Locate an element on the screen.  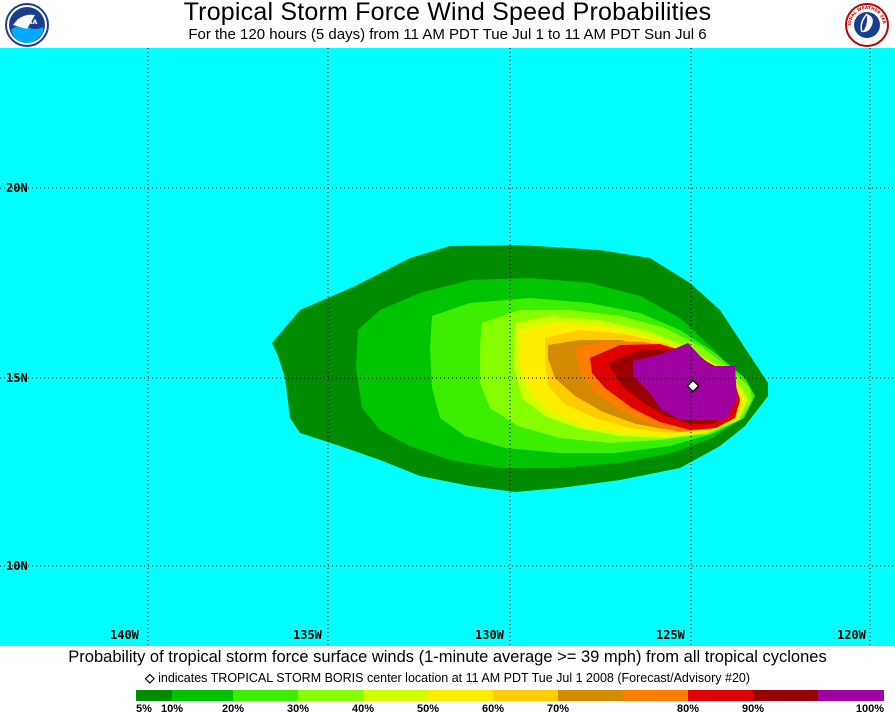
legend-labels: 5% 10% 20% 30% 40% 50% 60% 70% 80% 90% 100% is located at coordinates (447, 709).